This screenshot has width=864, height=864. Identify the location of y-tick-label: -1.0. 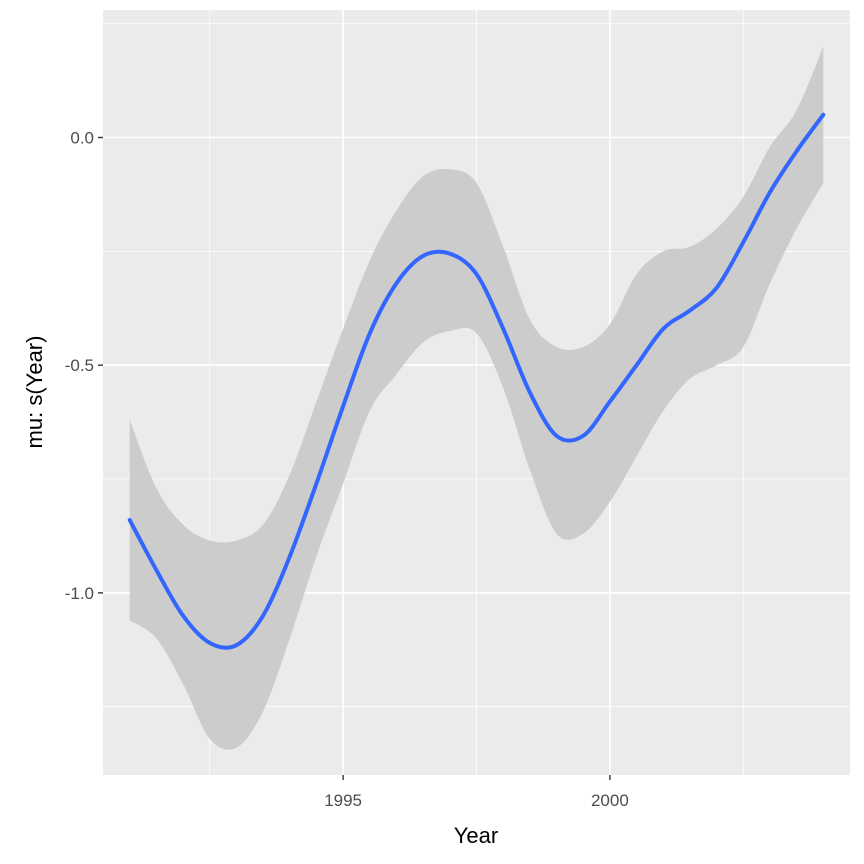
(79, 593).